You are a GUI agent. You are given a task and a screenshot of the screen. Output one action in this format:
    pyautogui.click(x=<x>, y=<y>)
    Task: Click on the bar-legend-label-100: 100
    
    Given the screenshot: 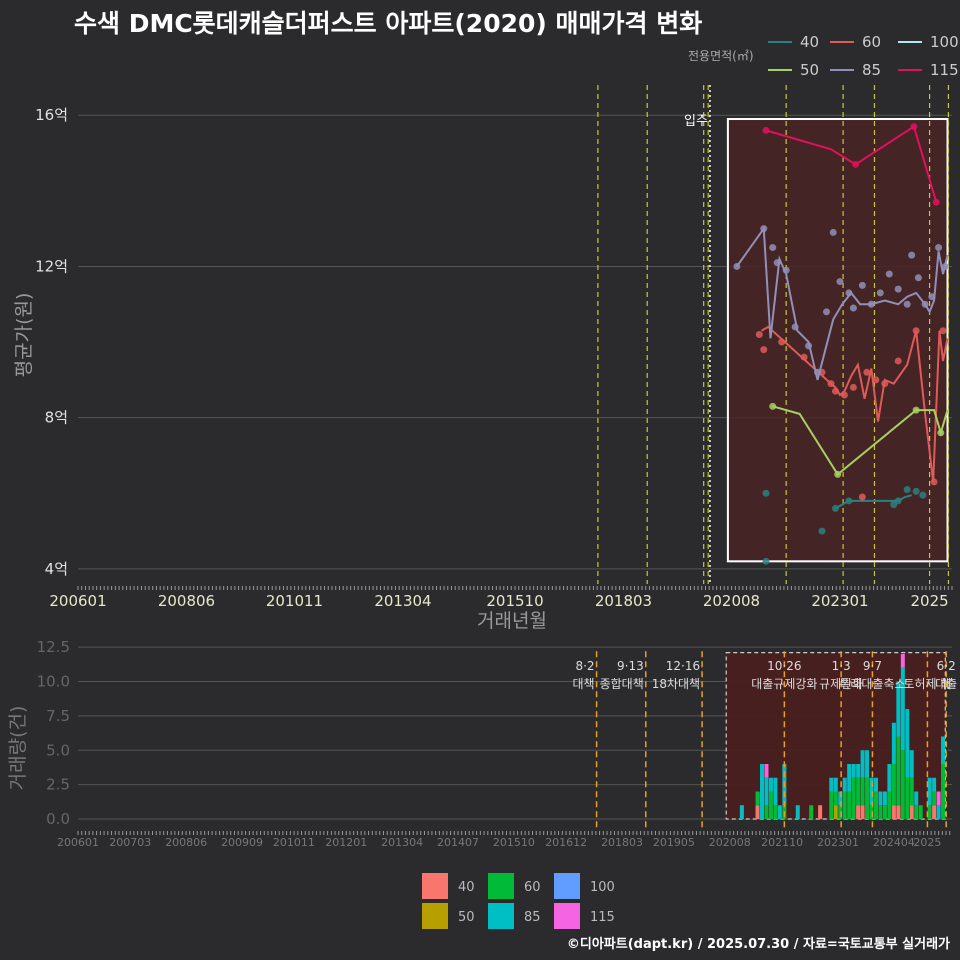 What is the action you would take?
    pyautogui.click(x=602, y=887)
    